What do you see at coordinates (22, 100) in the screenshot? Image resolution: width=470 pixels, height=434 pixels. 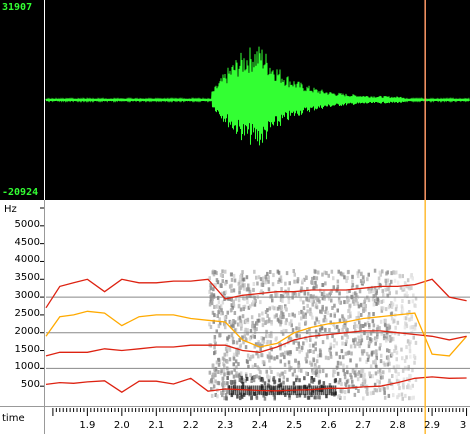 I see `waveform-amplitude-gutter: 31907 -20924` at bounding box center [22, 100].